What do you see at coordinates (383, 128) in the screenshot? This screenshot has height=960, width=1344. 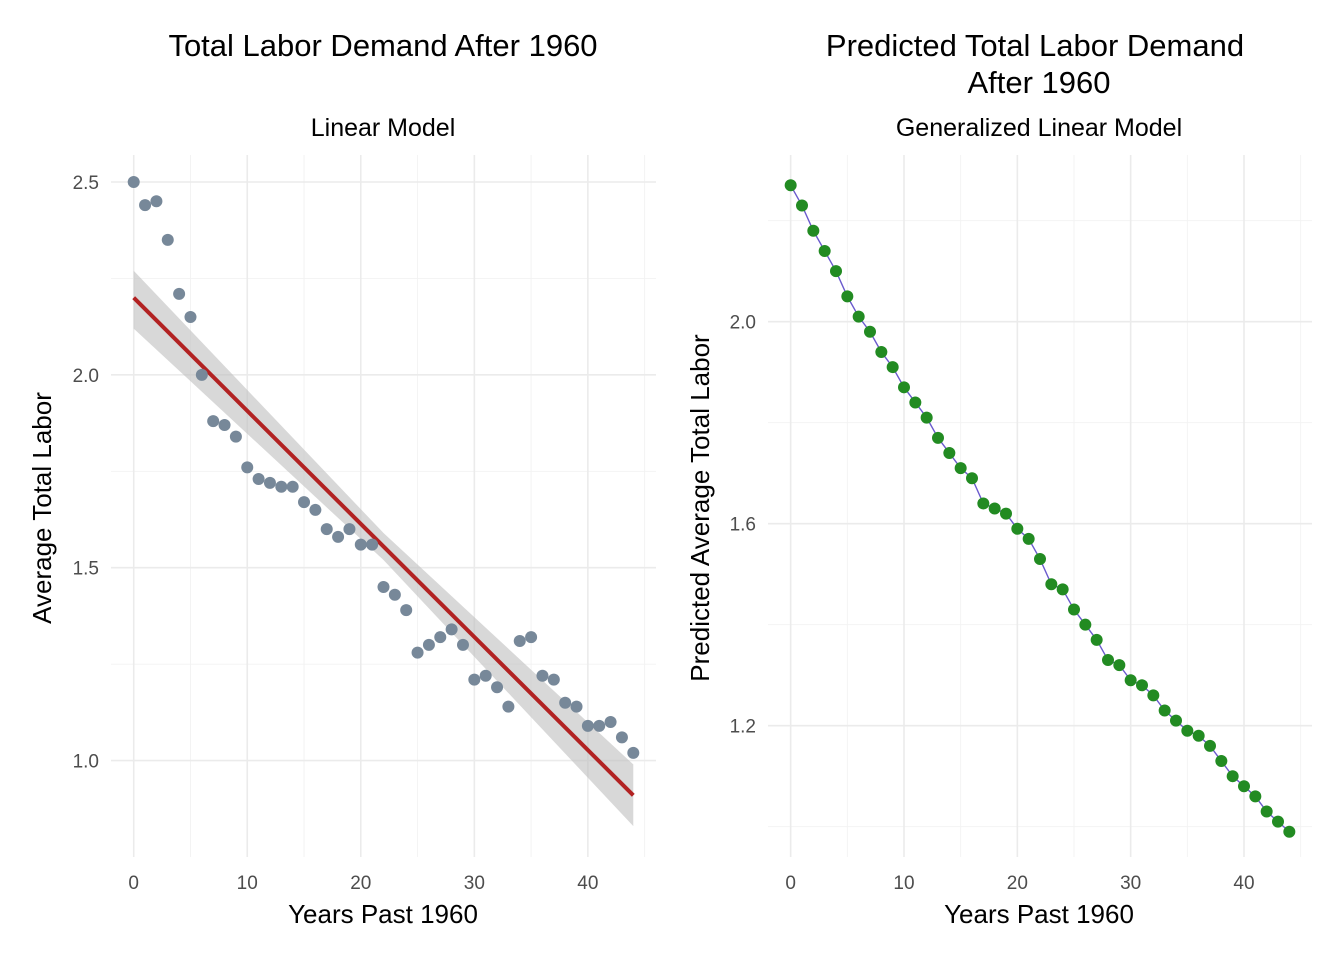 I see `left-chart-subtitle: Linear Model` at bounding box center [383, 128].